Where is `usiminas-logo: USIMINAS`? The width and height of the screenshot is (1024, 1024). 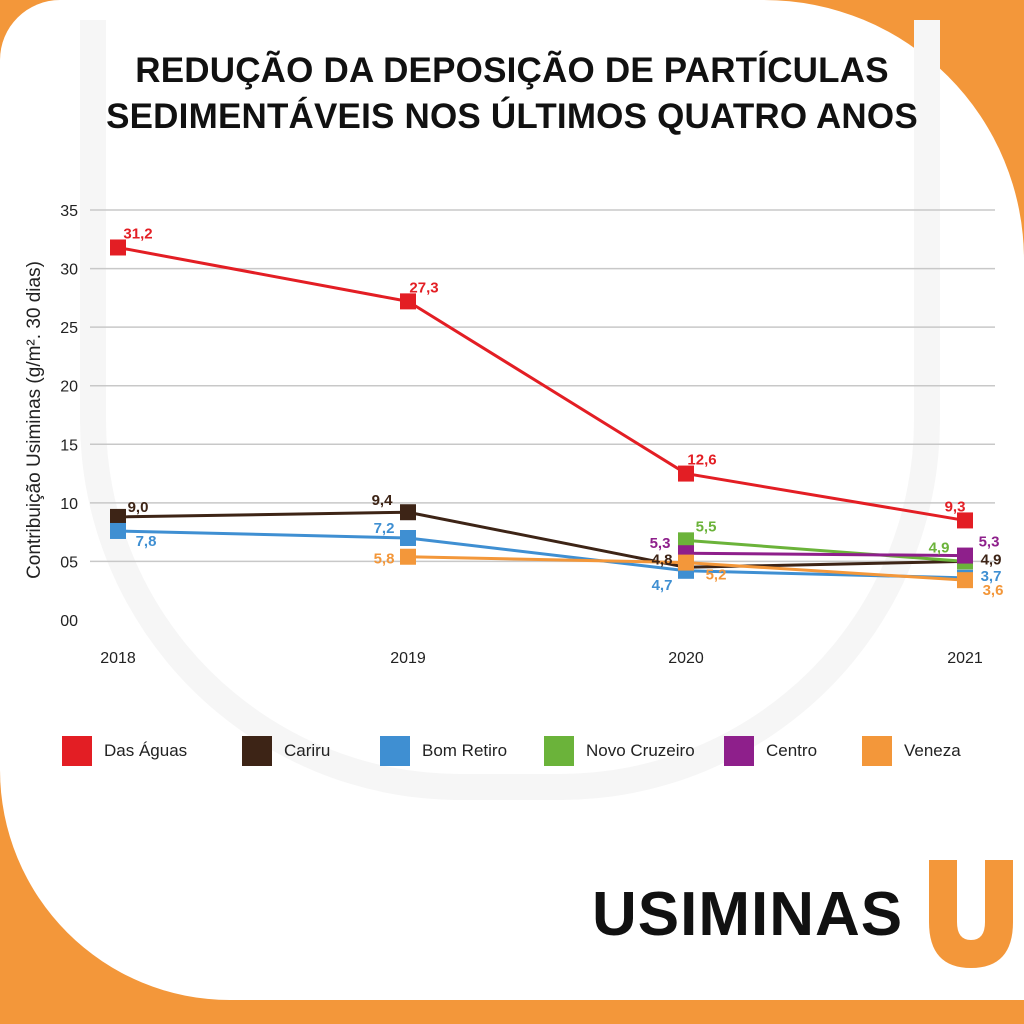
usiminas-logo: USIMINAS is located at coordinates (806, 915).